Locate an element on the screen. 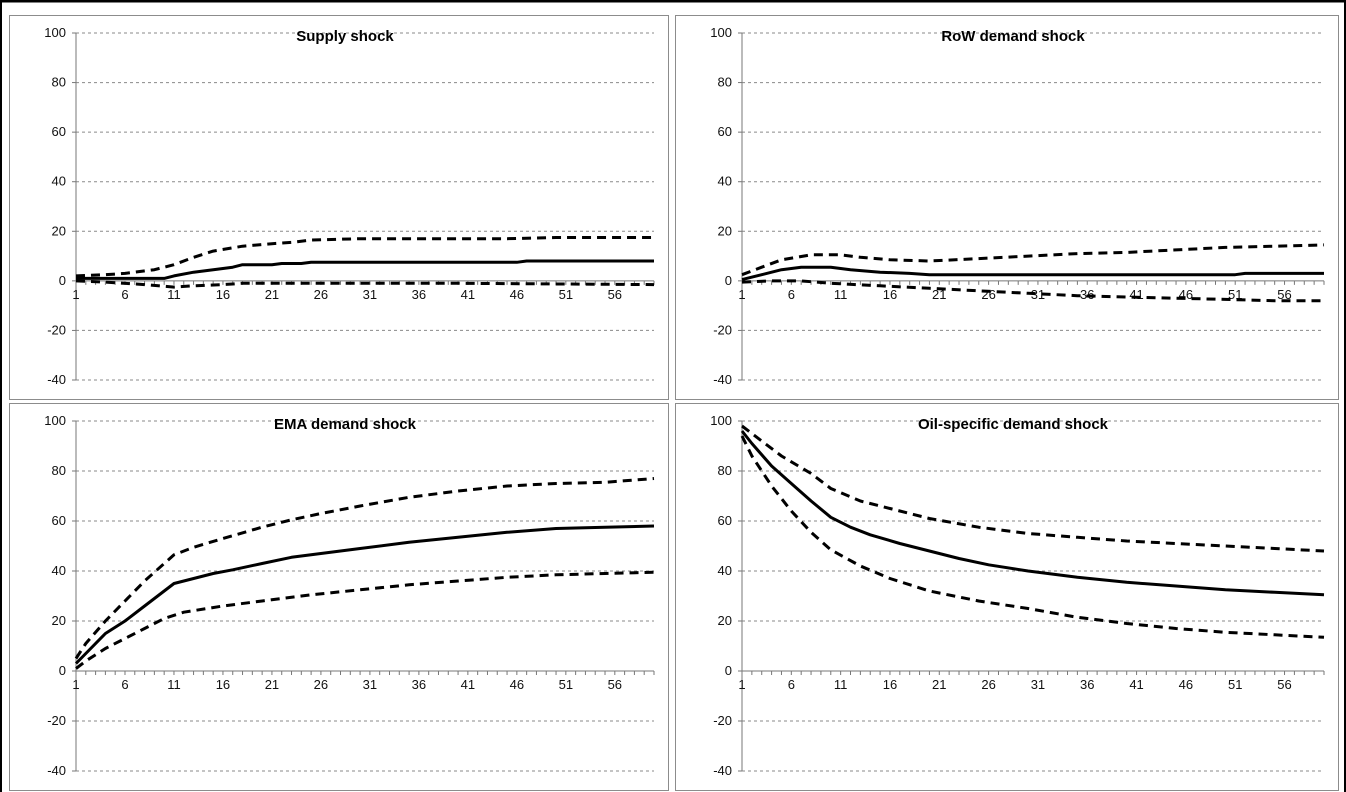 The width and height of the screenshot is (1346, 792). chart-title: RoW demand shock is located at coordinates (1013, 36).